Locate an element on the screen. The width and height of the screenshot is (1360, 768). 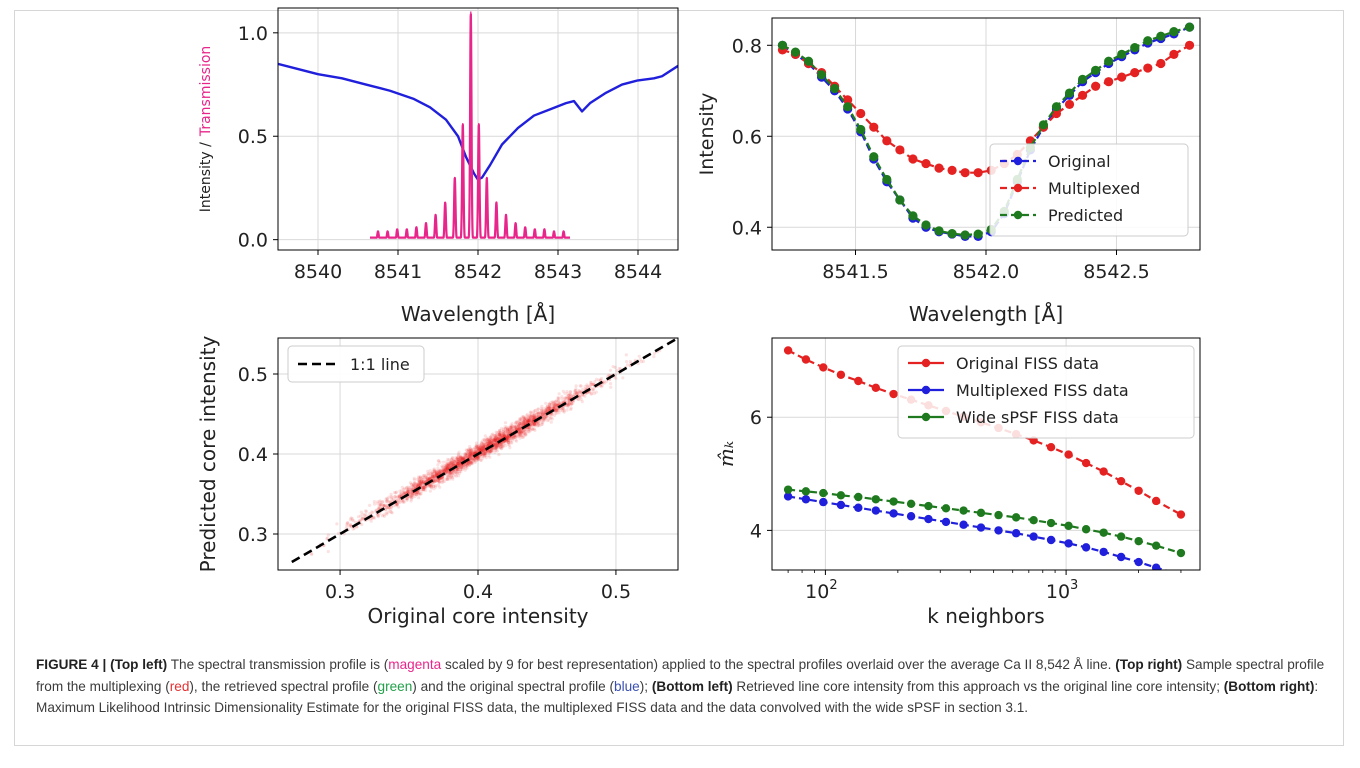
legend-label: Wide sPSF FISS data is located at coordinates (1037, 417).